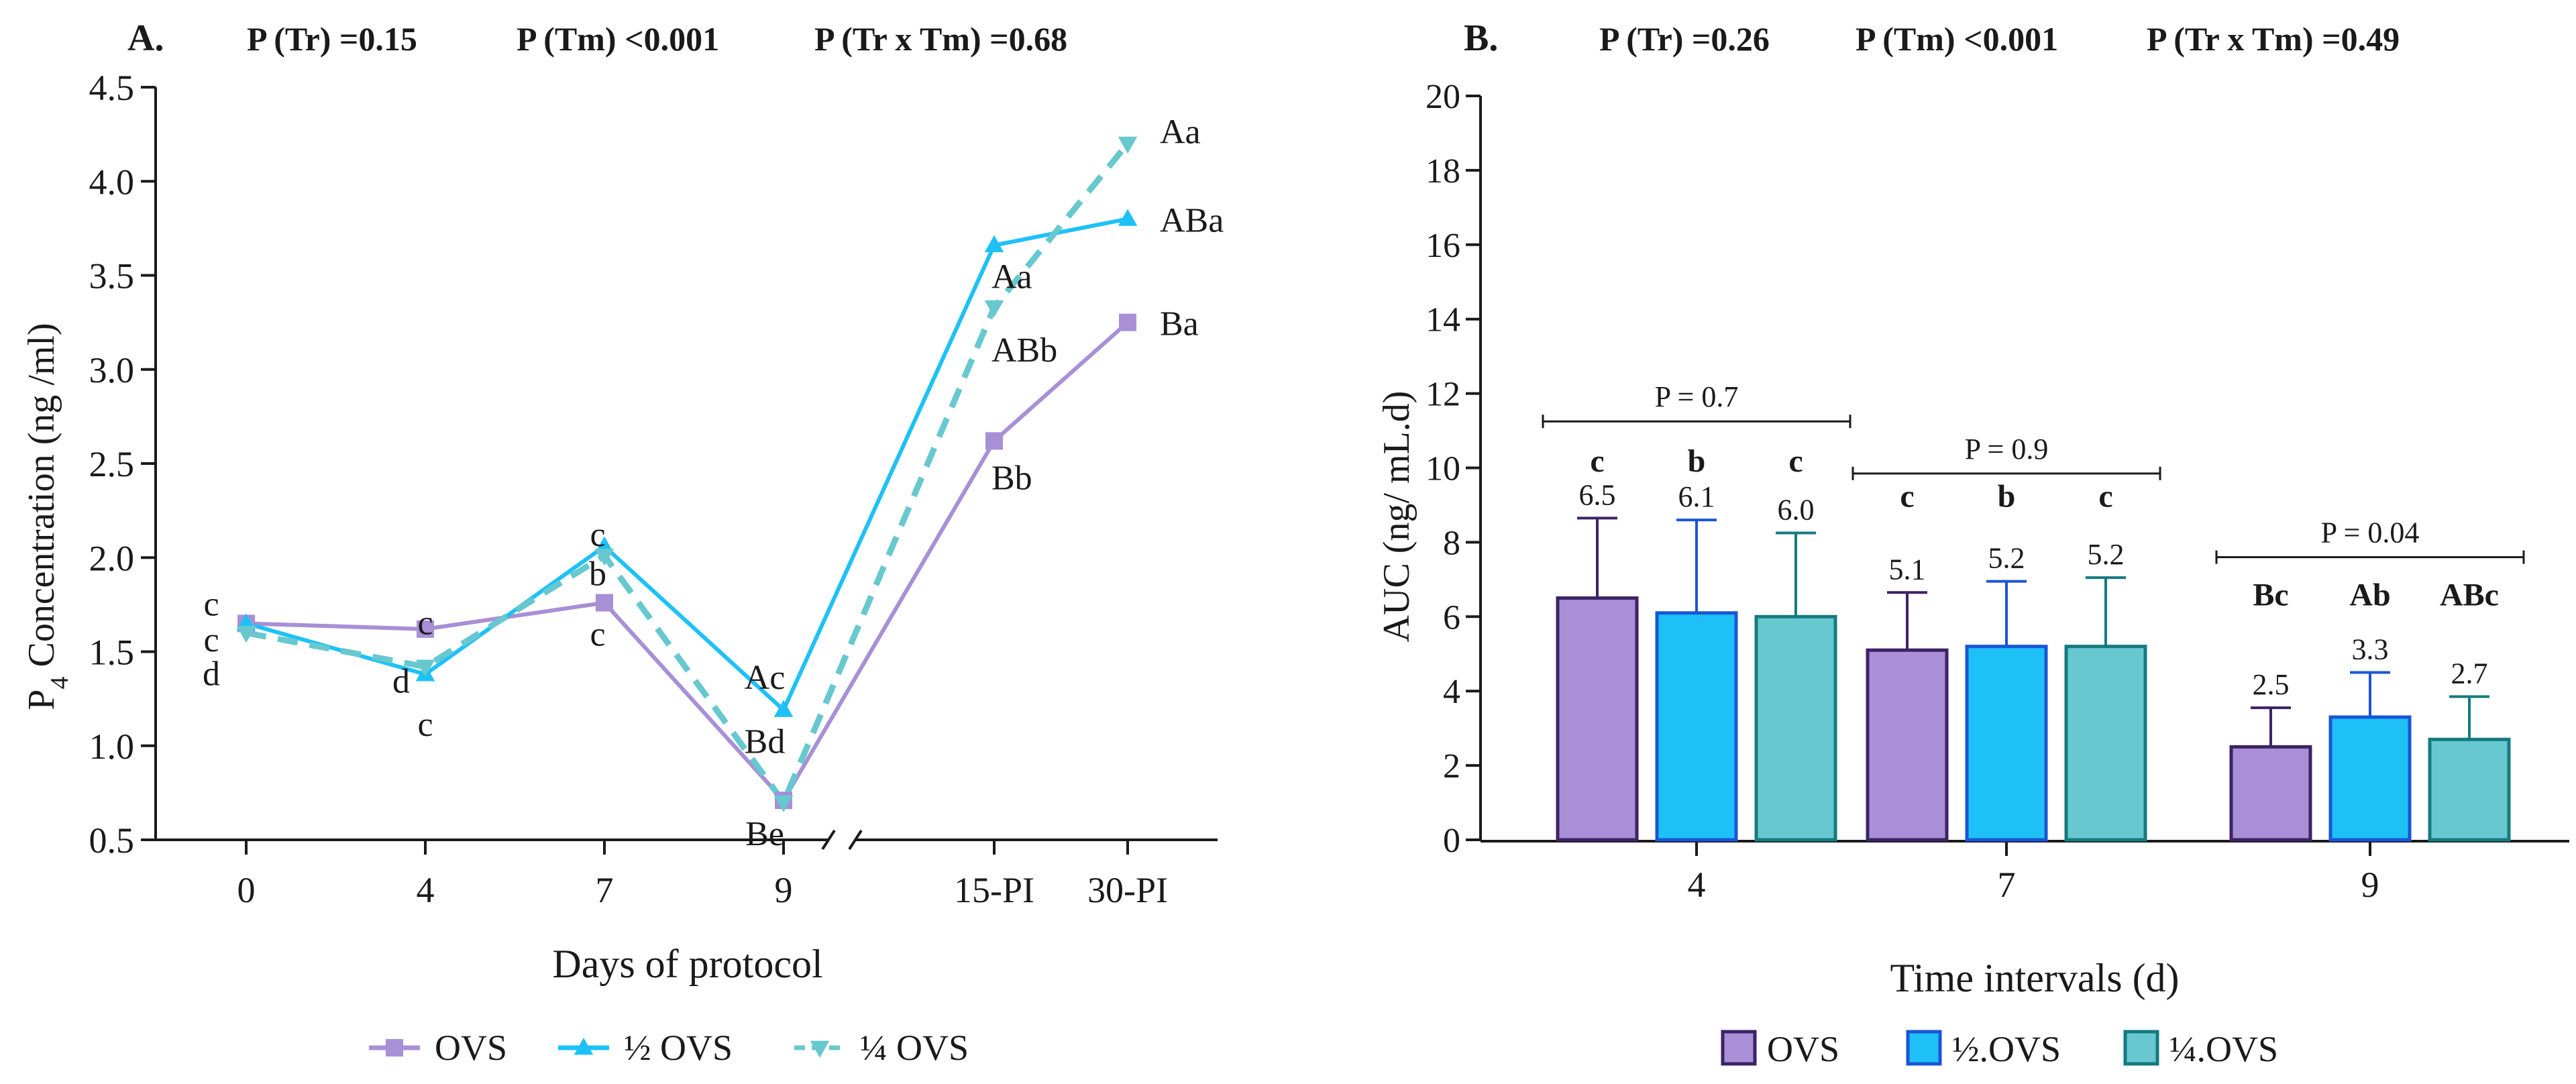  Describe the element at coordinates (41, 500) in the screenshot. I see `panel-a-y-label-rest: Concentration (ng /ml)` at that location.